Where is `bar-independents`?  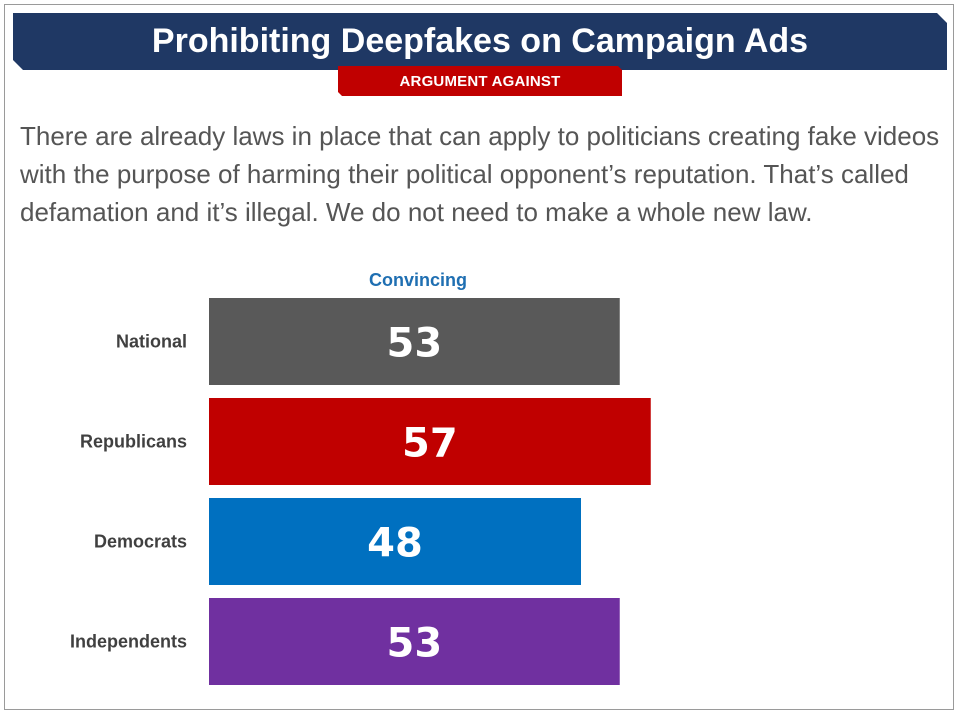
bar-independents is located at coordinates (414, 641).